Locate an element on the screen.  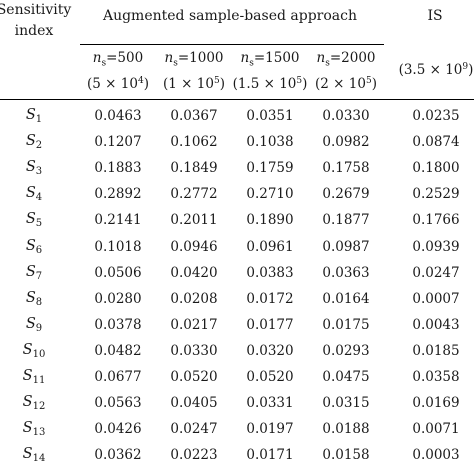
table-cell: 0.0043 is located at coordinates (436, 324).